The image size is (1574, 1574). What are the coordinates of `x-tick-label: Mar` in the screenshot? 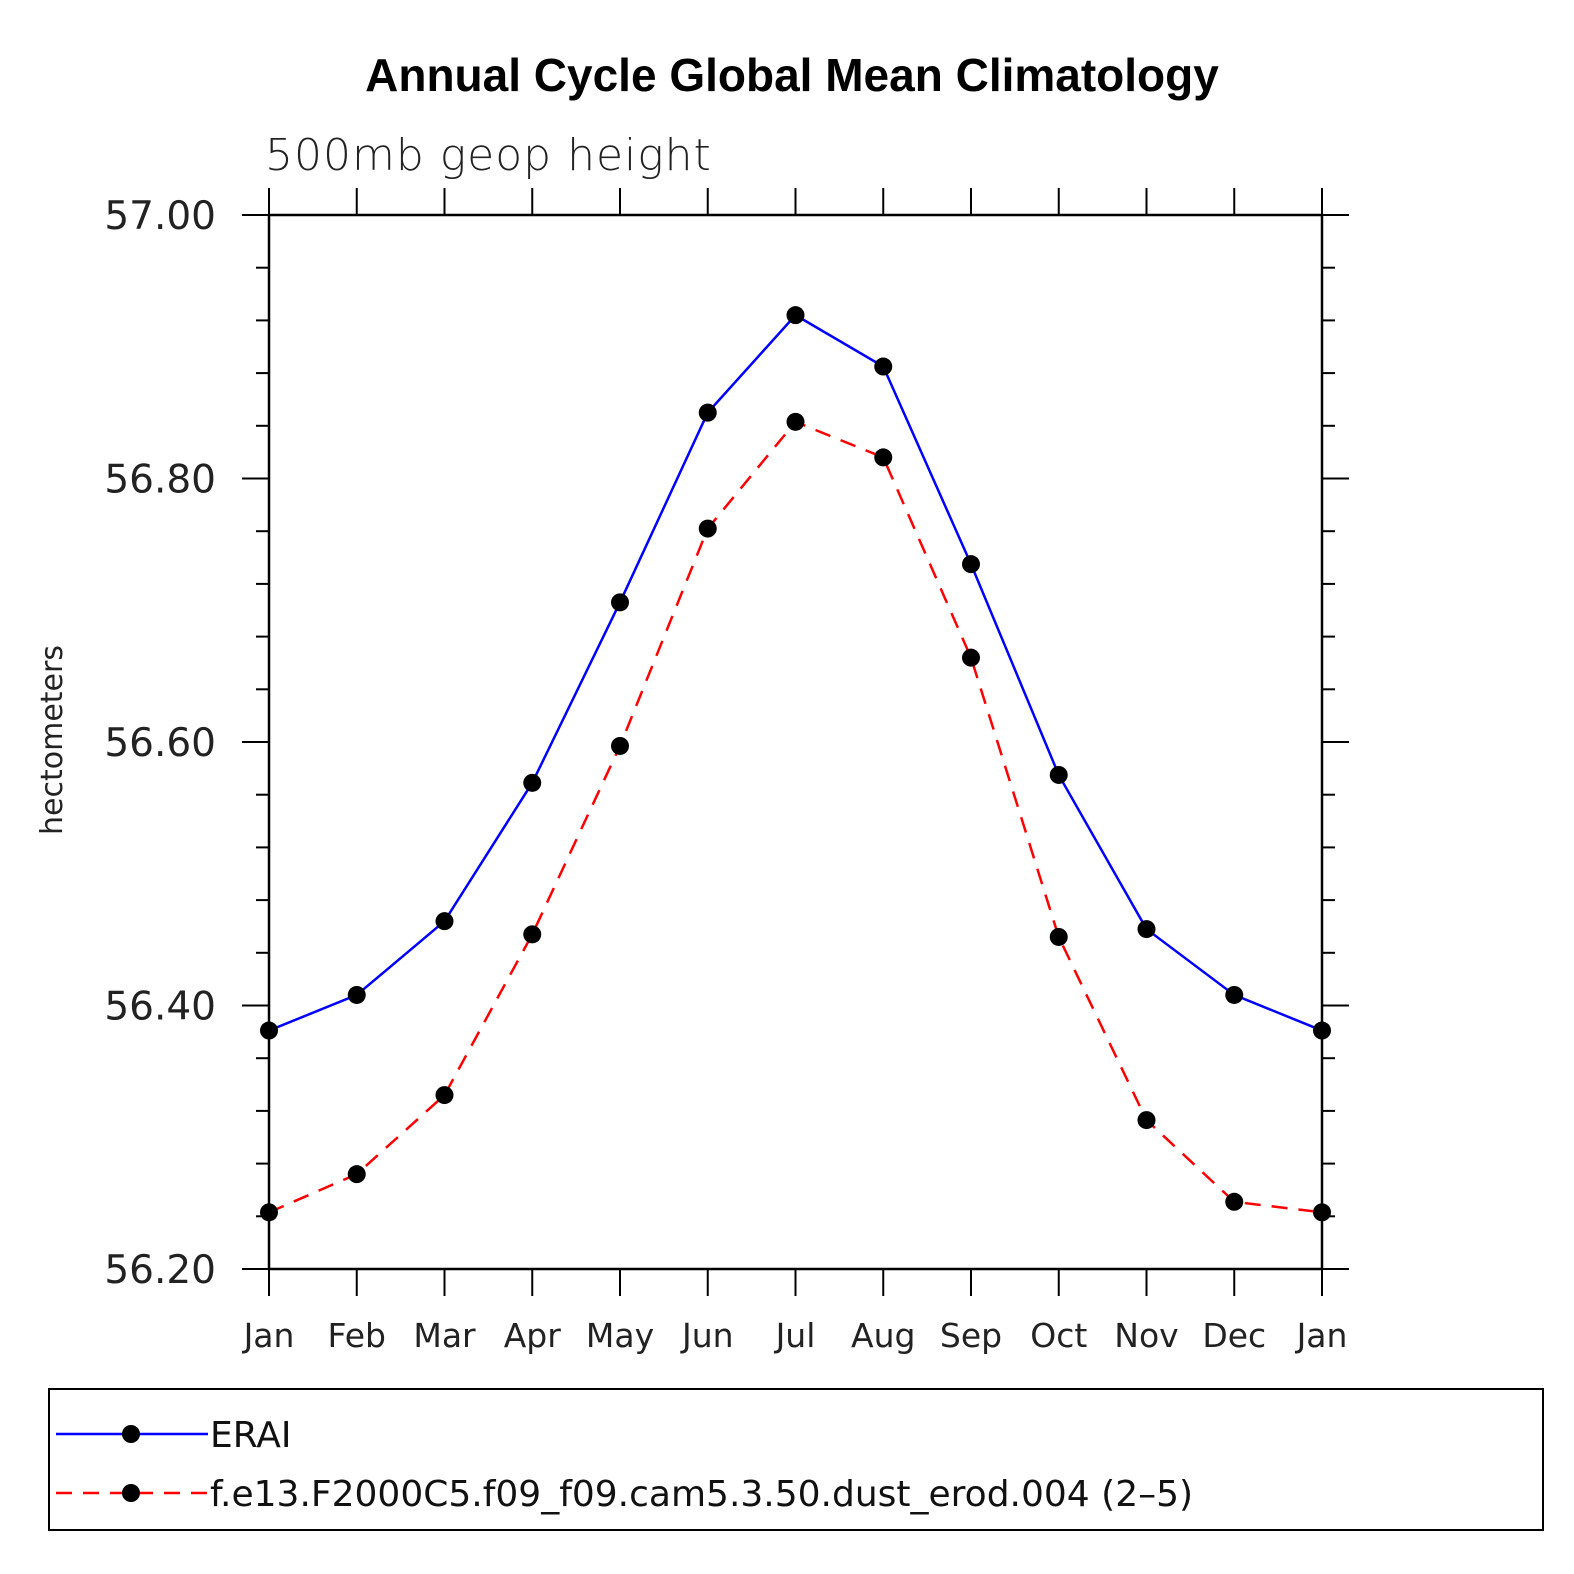 It's located at (444, 1335).